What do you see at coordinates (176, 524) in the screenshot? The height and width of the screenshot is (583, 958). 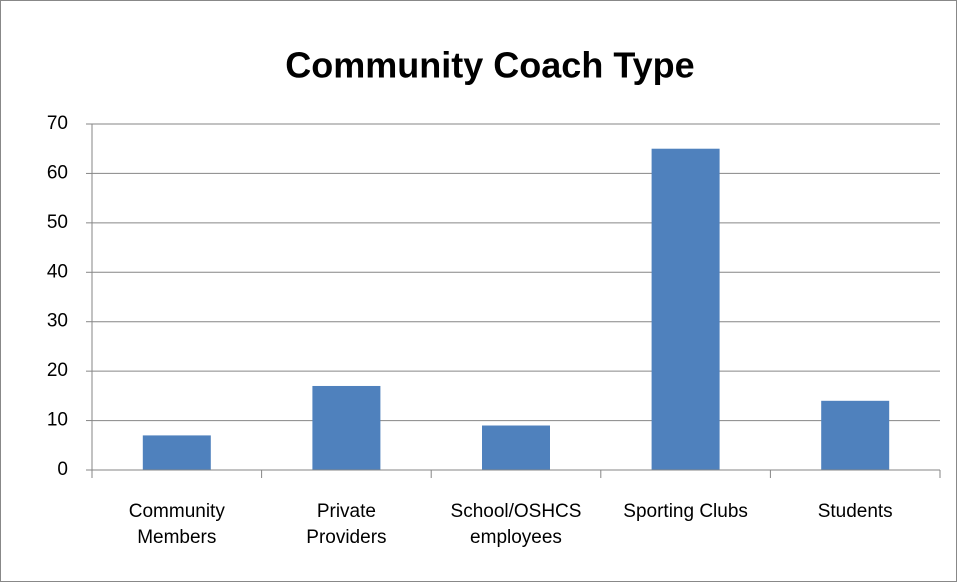 I see `x-tick-label: Community Members` at bounding box center [176, 524].